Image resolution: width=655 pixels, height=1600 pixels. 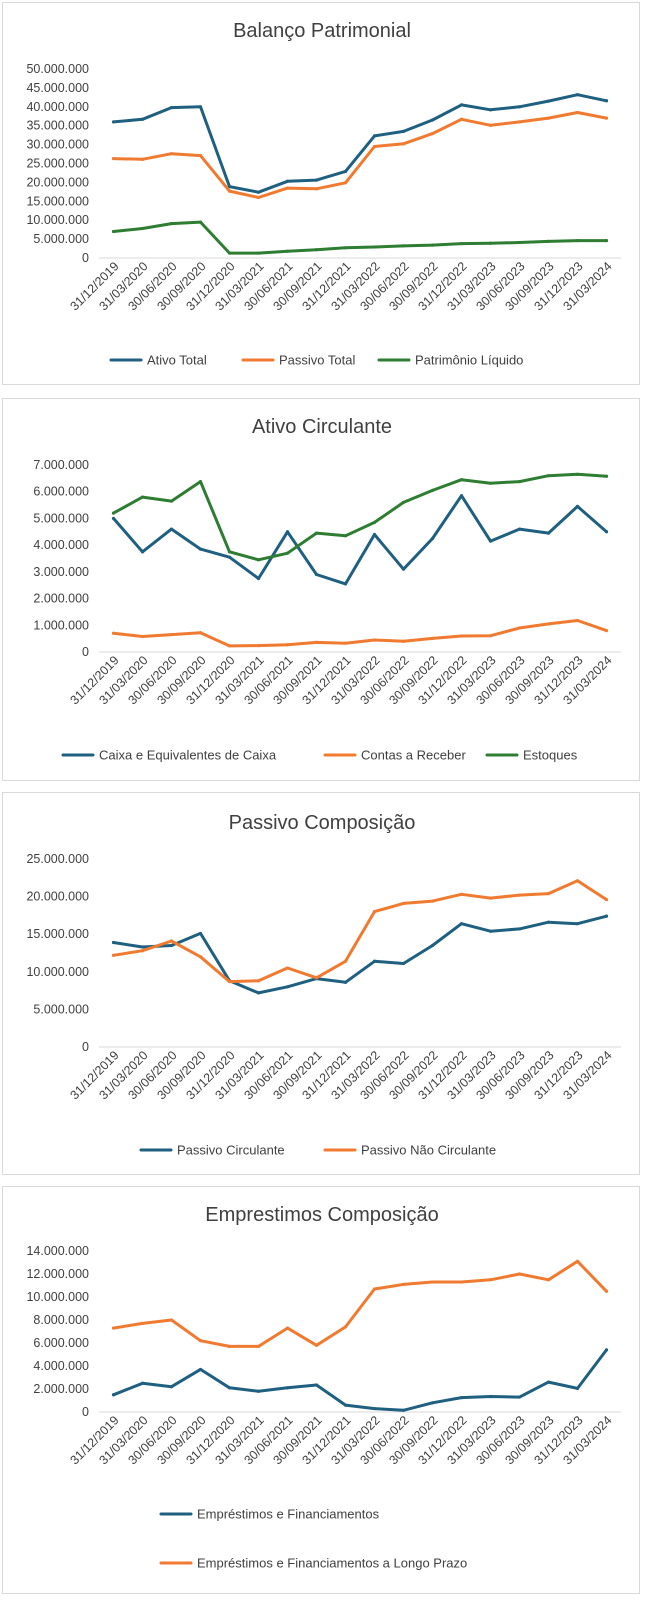 What do you see at coordinates (322, 823) in the screenshot?
I see `chart-title: Passivo Composição` at bounding box center [322, 823].